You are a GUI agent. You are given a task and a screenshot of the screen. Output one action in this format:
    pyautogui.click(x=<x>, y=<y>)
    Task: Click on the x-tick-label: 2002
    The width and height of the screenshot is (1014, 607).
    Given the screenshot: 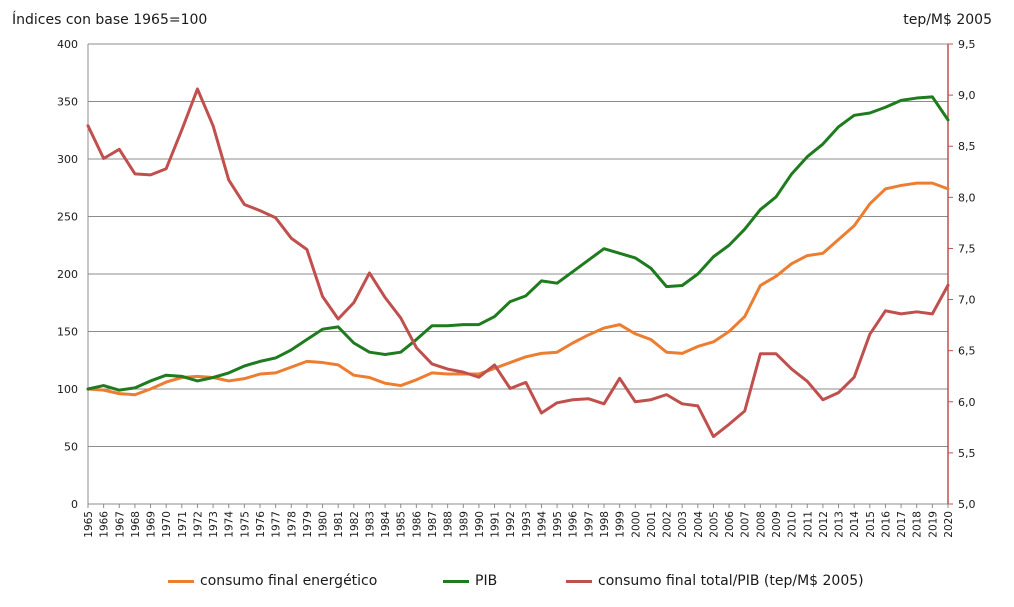 What is the action you would take?
    pyautogui.click(x=668, y=524)
    